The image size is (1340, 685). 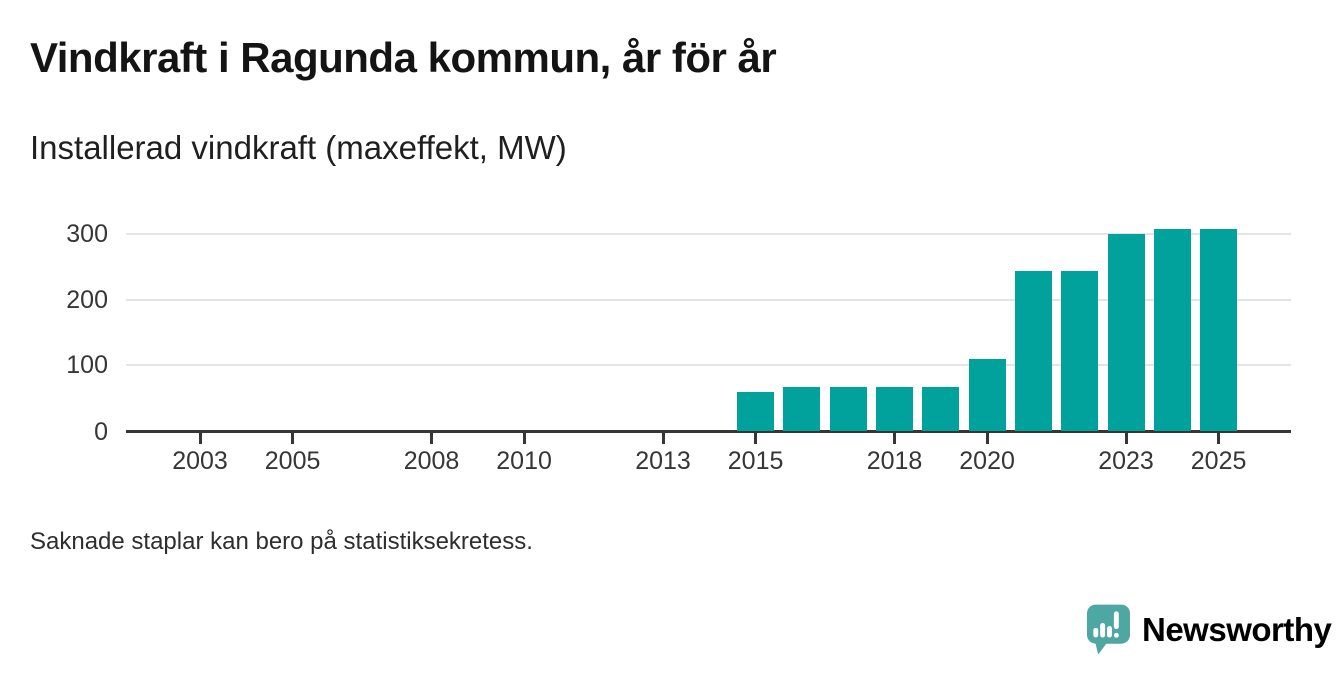 I want to click on chart-subtitle: Installerad vindkraft (maxeffekt, MW), so click(x=298, y=147).